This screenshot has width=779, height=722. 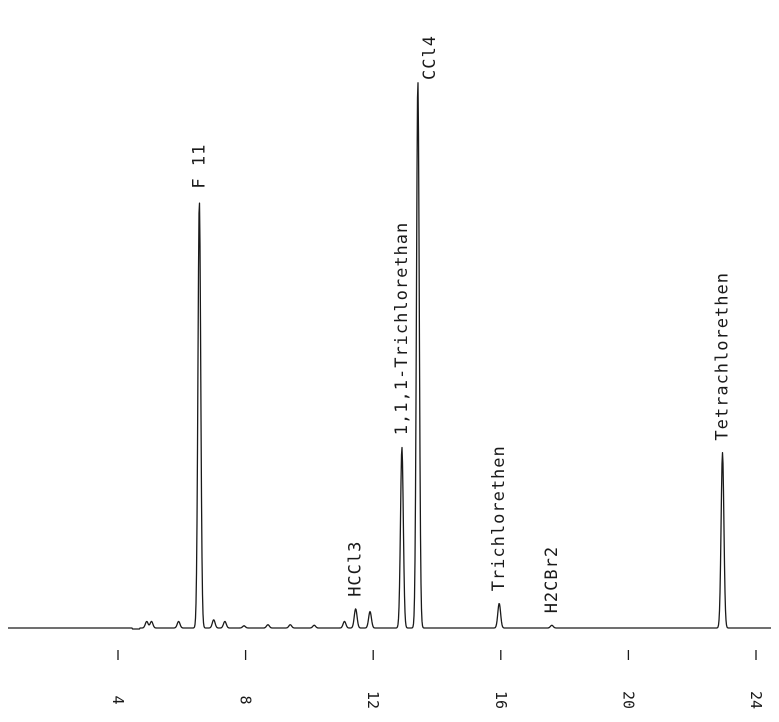 What do you see at coordinates (501, 700) in the screenshot?
I see `x-tick-label: 16` at bounding box center [501, 700].